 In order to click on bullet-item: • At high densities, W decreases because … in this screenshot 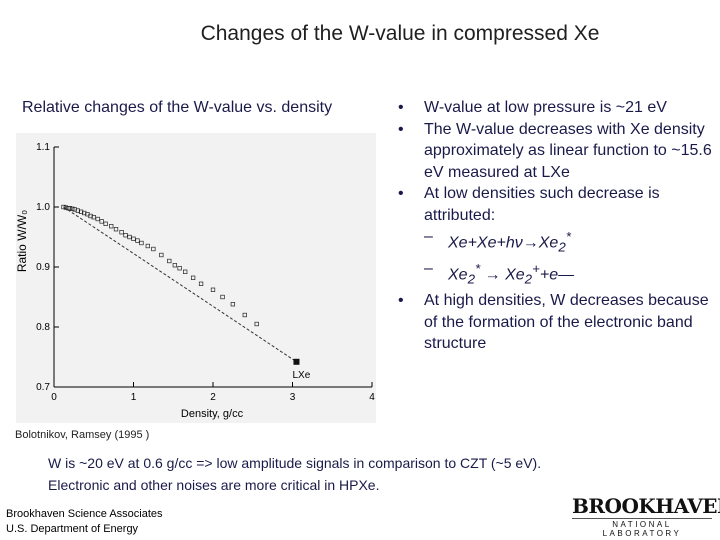, I will do `click(553, 322)`.